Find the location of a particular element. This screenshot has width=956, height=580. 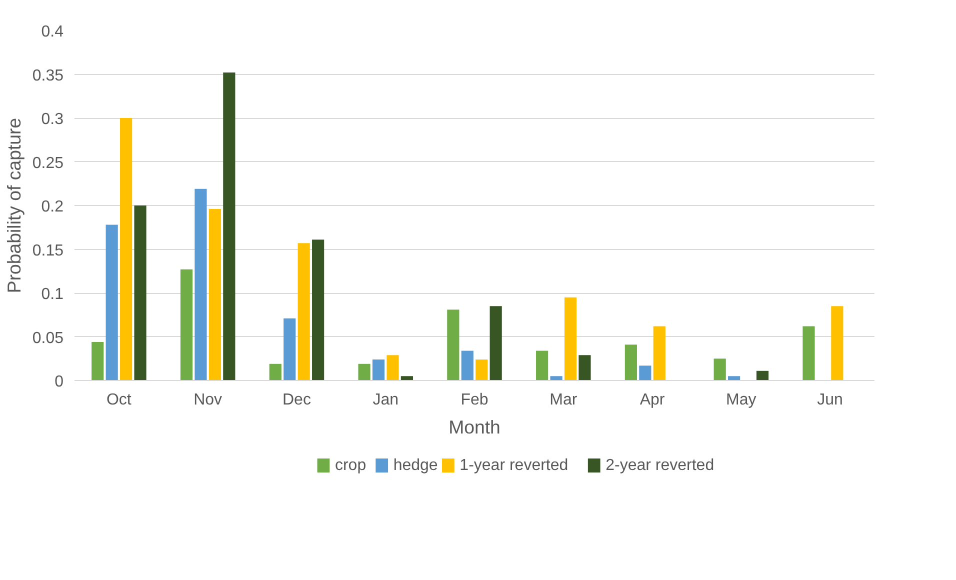

x-tick-label: May is located at coordinates (741, 400).